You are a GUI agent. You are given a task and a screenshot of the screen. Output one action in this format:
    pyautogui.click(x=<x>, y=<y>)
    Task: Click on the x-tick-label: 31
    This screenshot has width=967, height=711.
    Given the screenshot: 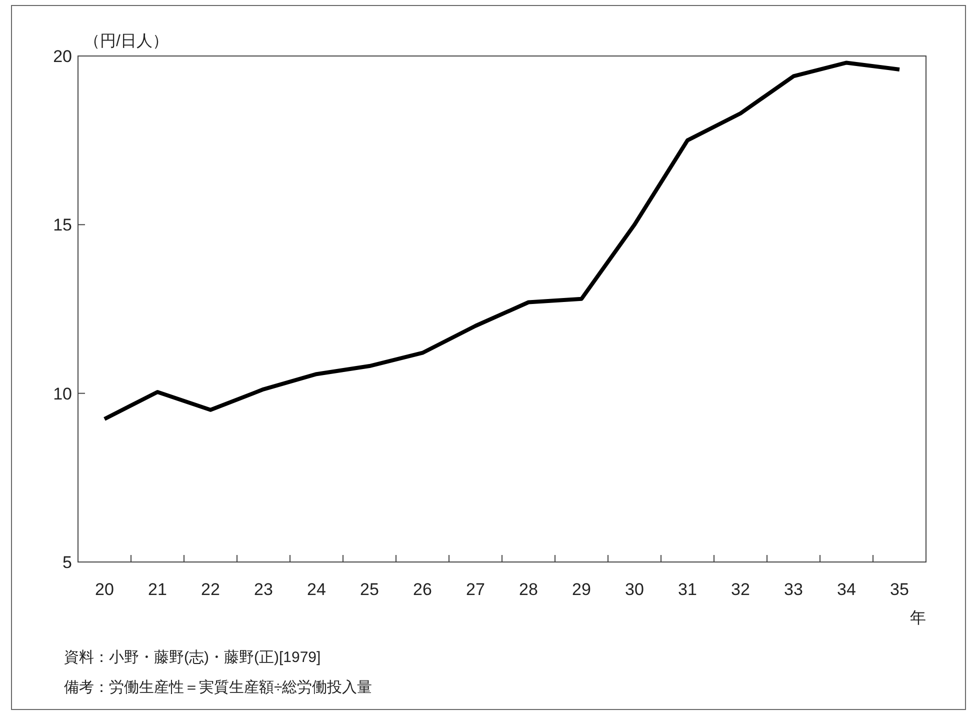 What is the action you would take?
    pyautogui.click(x=687, y=589)
    